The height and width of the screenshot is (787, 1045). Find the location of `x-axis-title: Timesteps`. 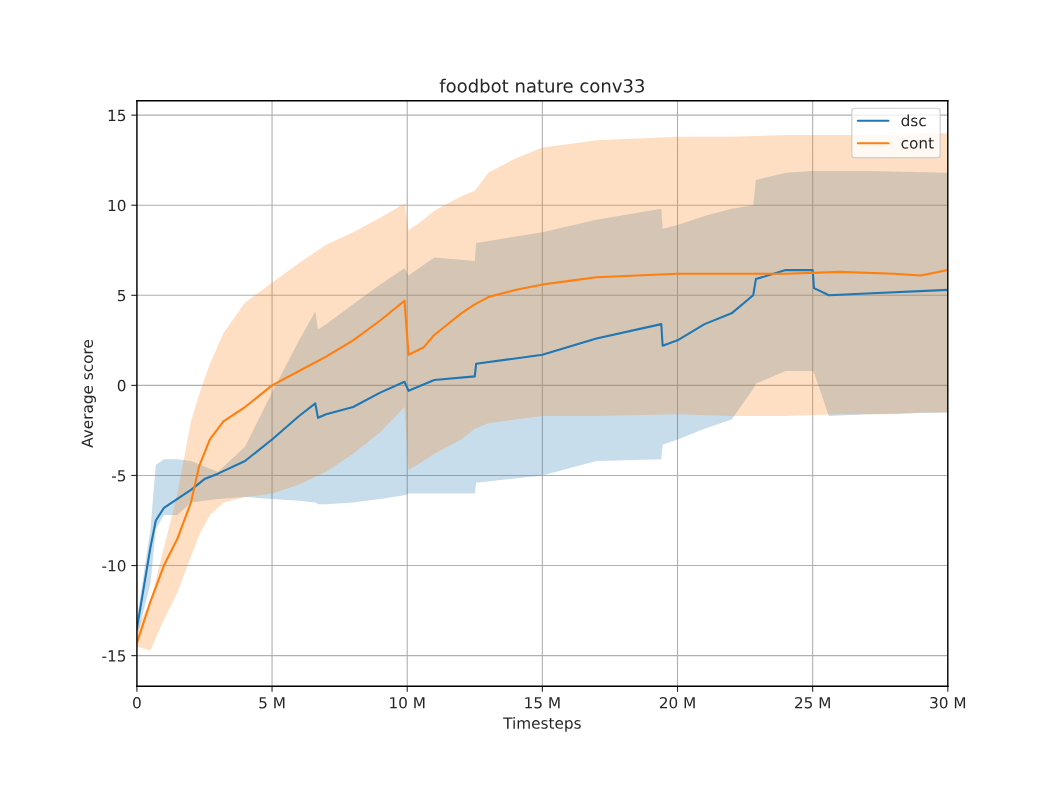

x-axis-title: Timesteps is located at coordinates (542, 724).